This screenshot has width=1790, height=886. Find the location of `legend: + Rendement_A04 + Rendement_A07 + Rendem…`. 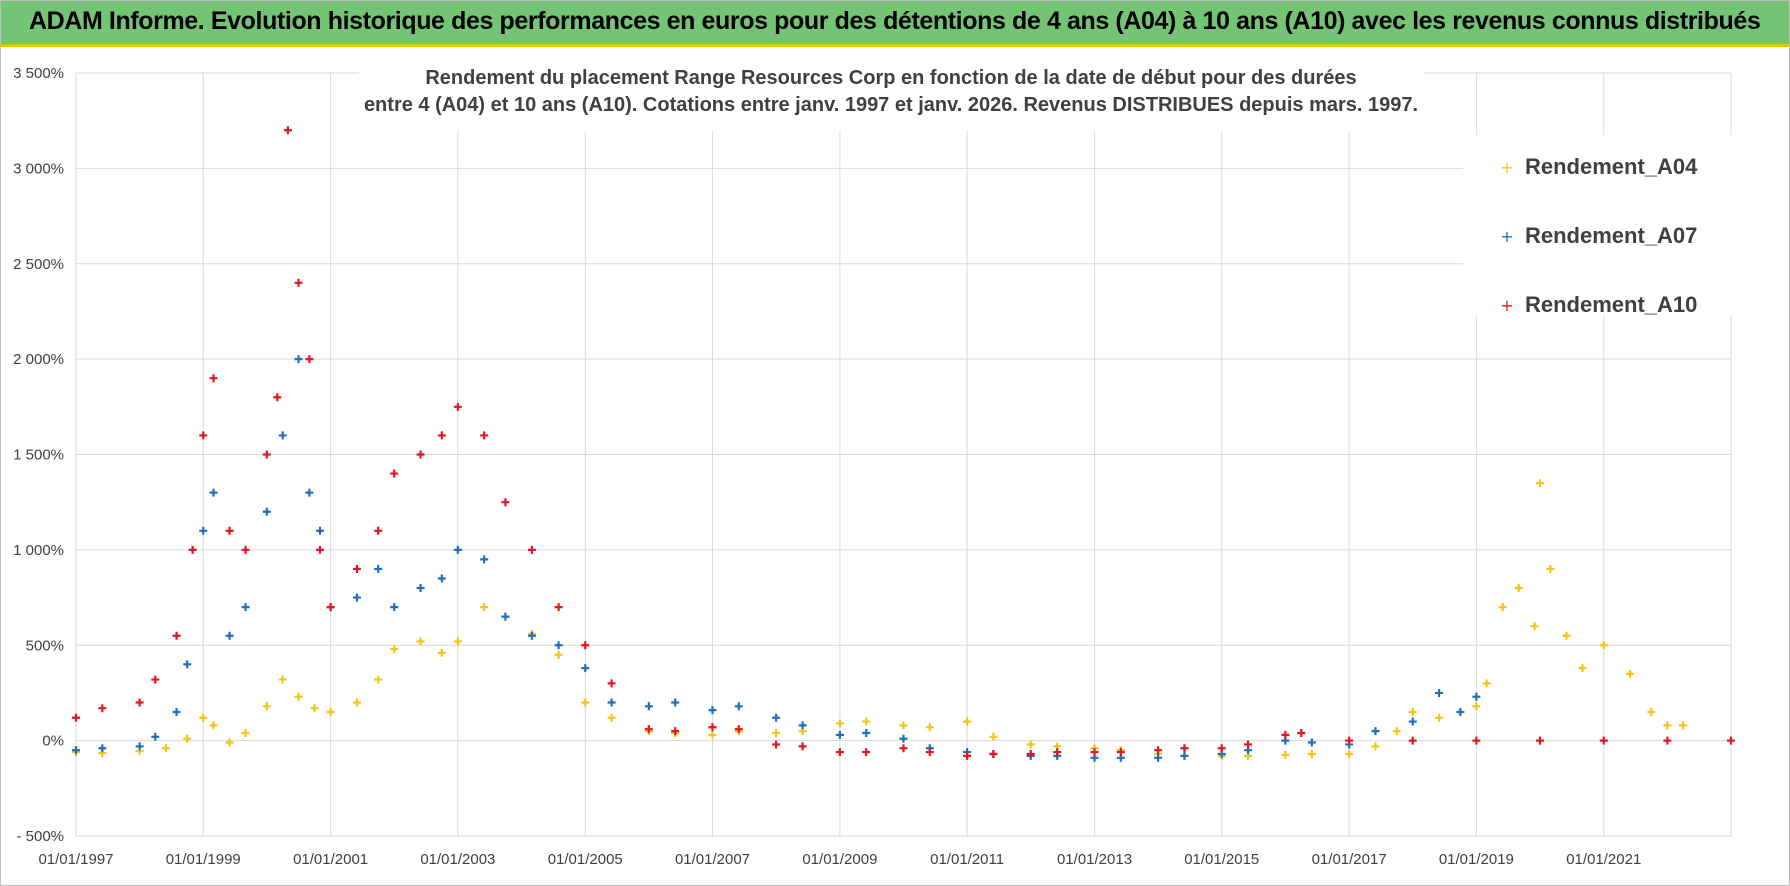

legend: + Rendement_A04 + Rendement_A07 + Rendem… is located at coordinates (1601, 226).